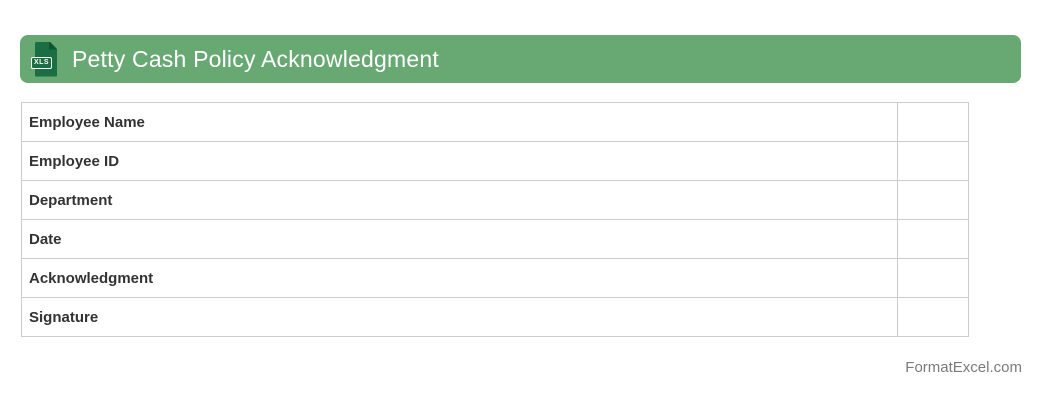 The width and height of the screenshot is (1040, 400). I want to click on row-label: Acknowledgment, so click(459, 278).